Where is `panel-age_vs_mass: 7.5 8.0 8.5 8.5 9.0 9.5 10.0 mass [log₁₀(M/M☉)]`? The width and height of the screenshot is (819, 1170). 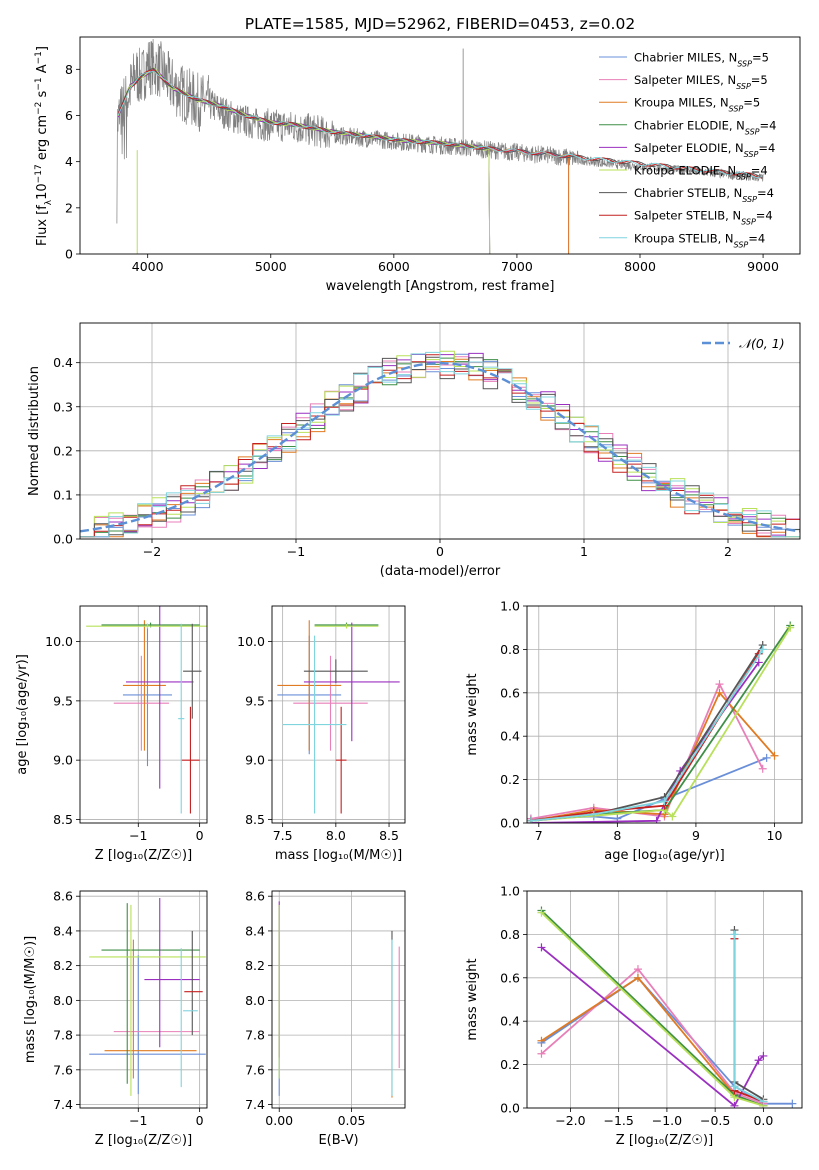 panel-age_vs_mass: 7.5 8.0 8.5 8.5 9.0 9.5 10.0 mass [log₁₀(M/M☉)] is located at coordinates (321, 734).